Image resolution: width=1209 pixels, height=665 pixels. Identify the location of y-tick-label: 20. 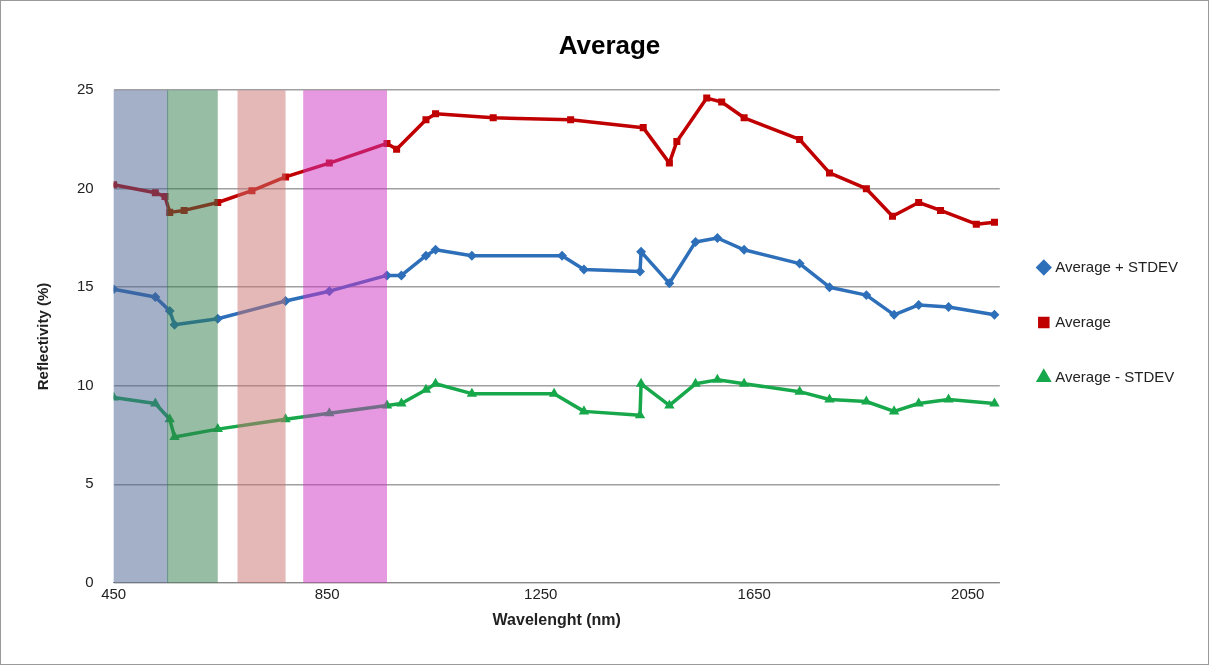
(85, 187).